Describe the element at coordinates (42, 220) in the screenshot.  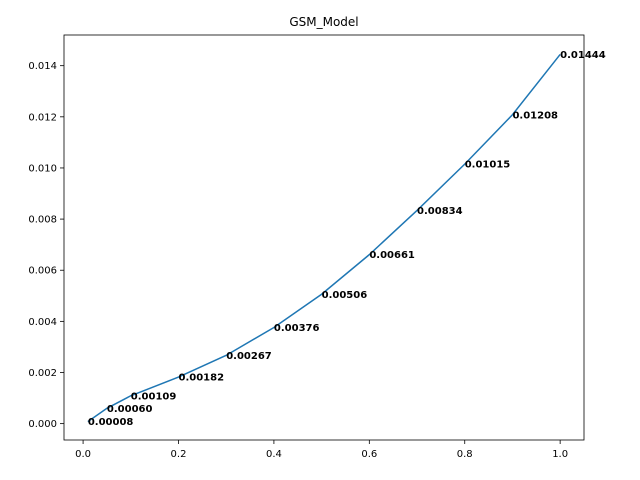
I see `y-tick-label: 0.008` at that location.